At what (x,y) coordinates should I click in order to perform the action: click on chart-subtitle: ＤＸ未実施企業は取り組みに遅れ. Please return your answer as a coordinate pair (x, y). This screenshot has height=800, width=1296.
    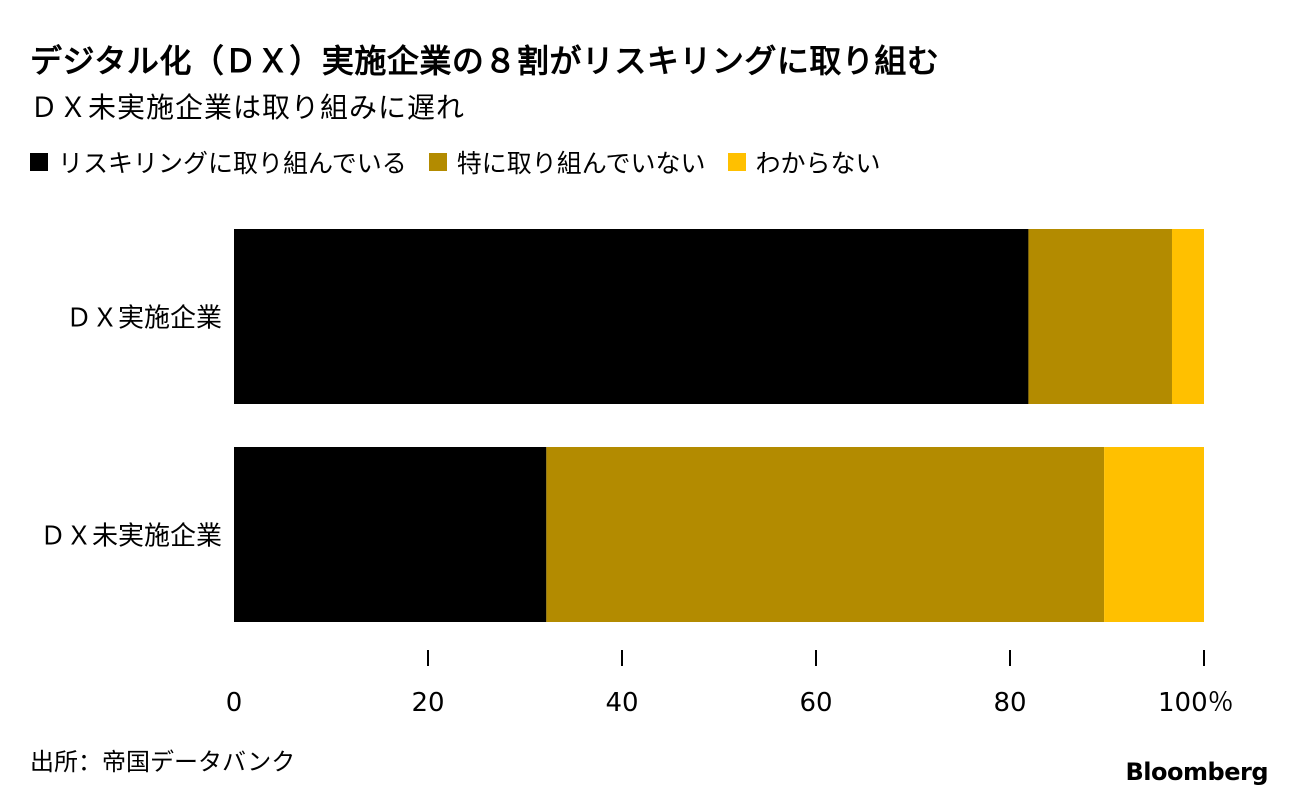
    Looking at the image, I should click on (248, 107).